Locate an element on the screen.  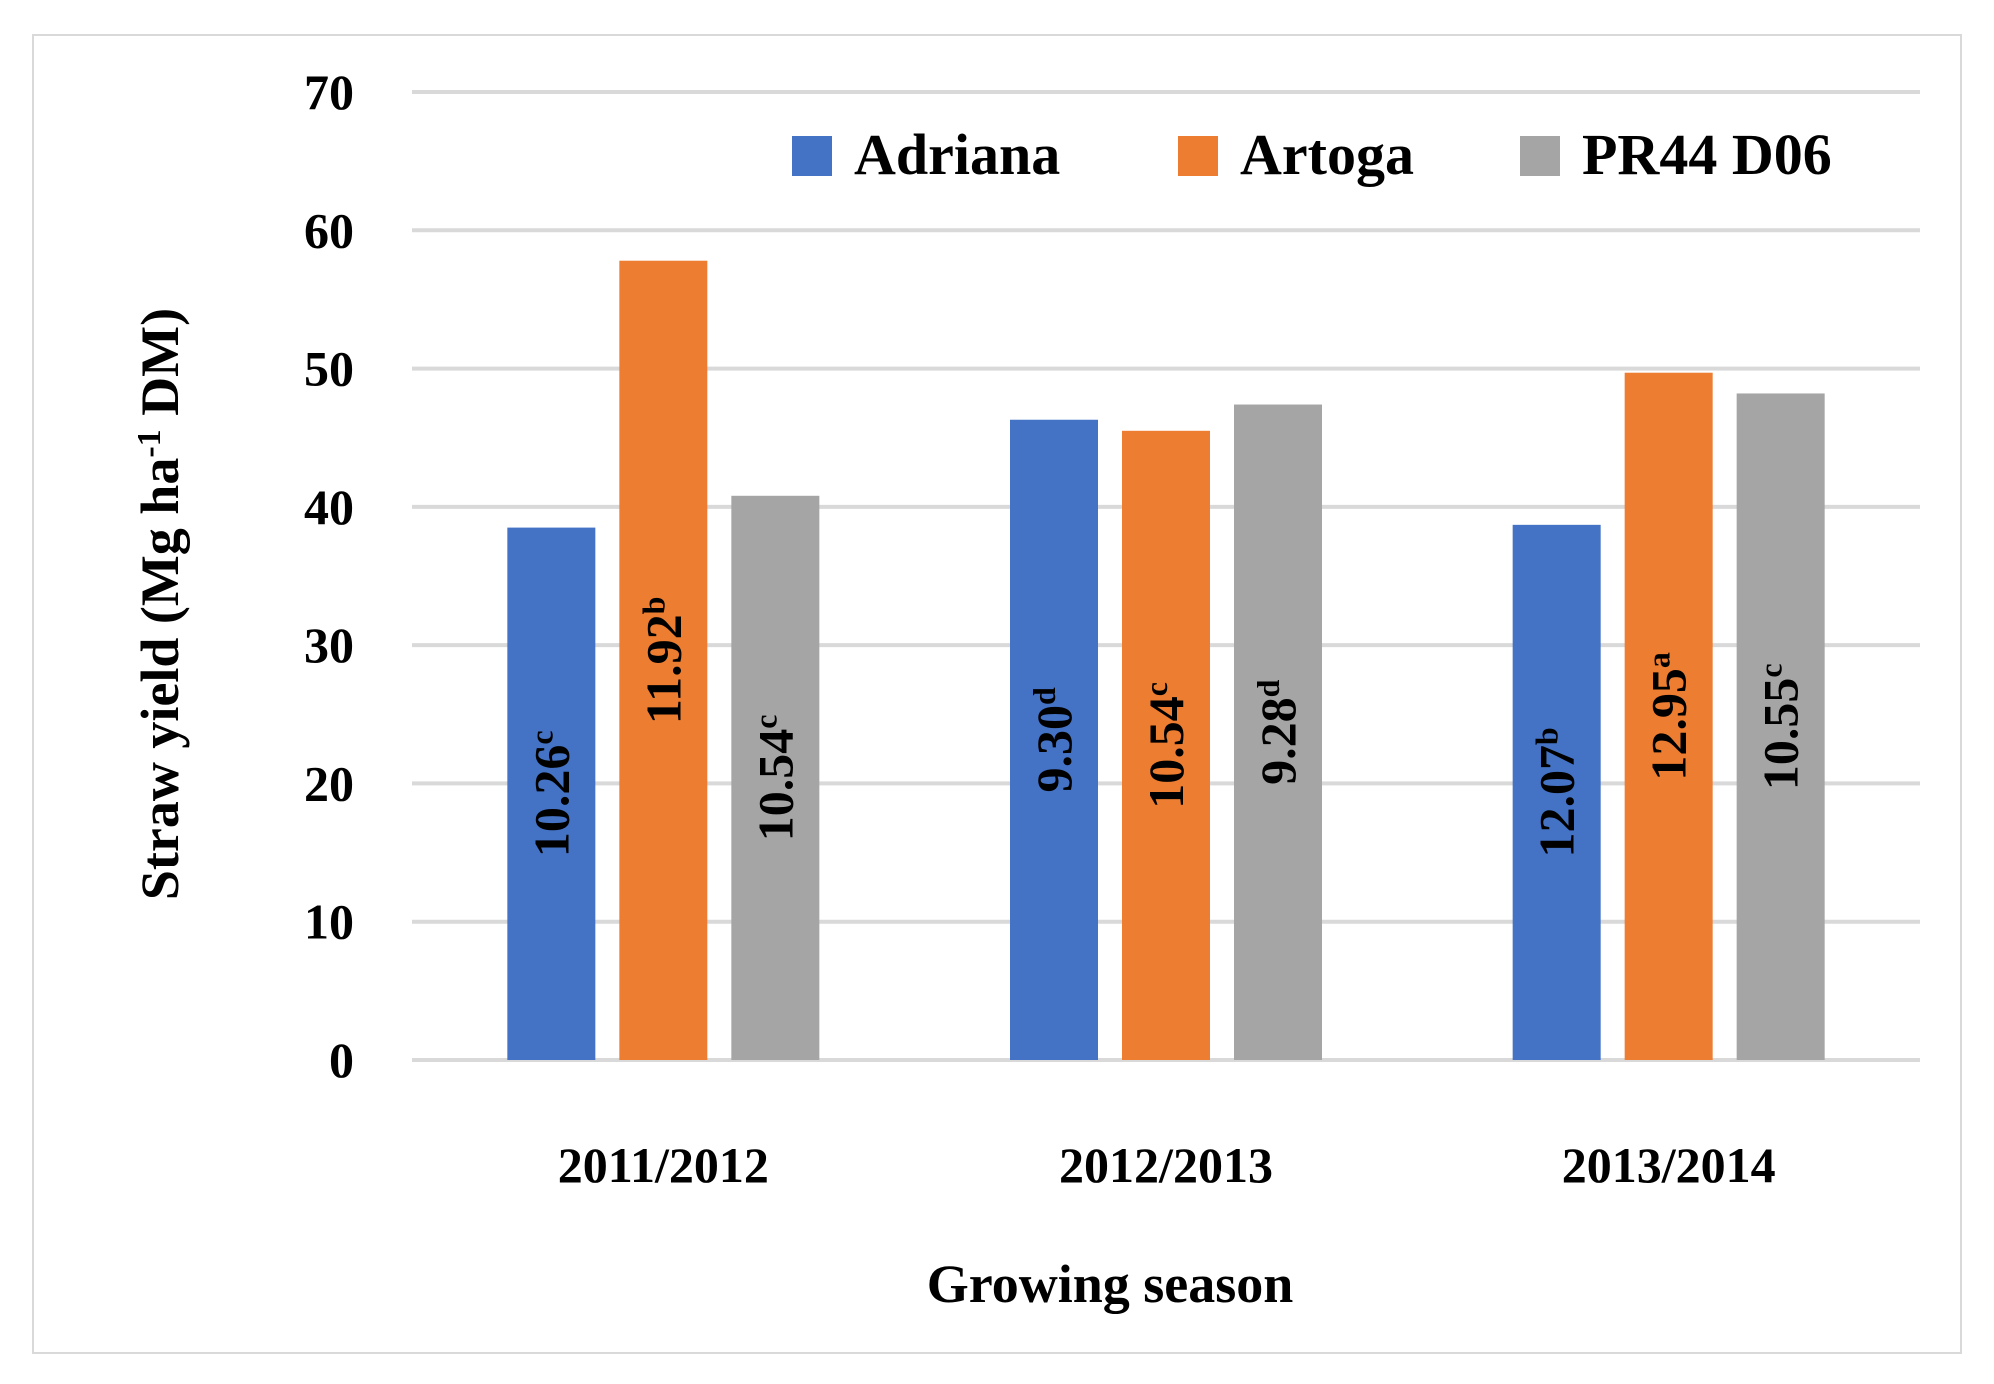
bar-artoga-2011-2012 is located at coordinates (663, 660).